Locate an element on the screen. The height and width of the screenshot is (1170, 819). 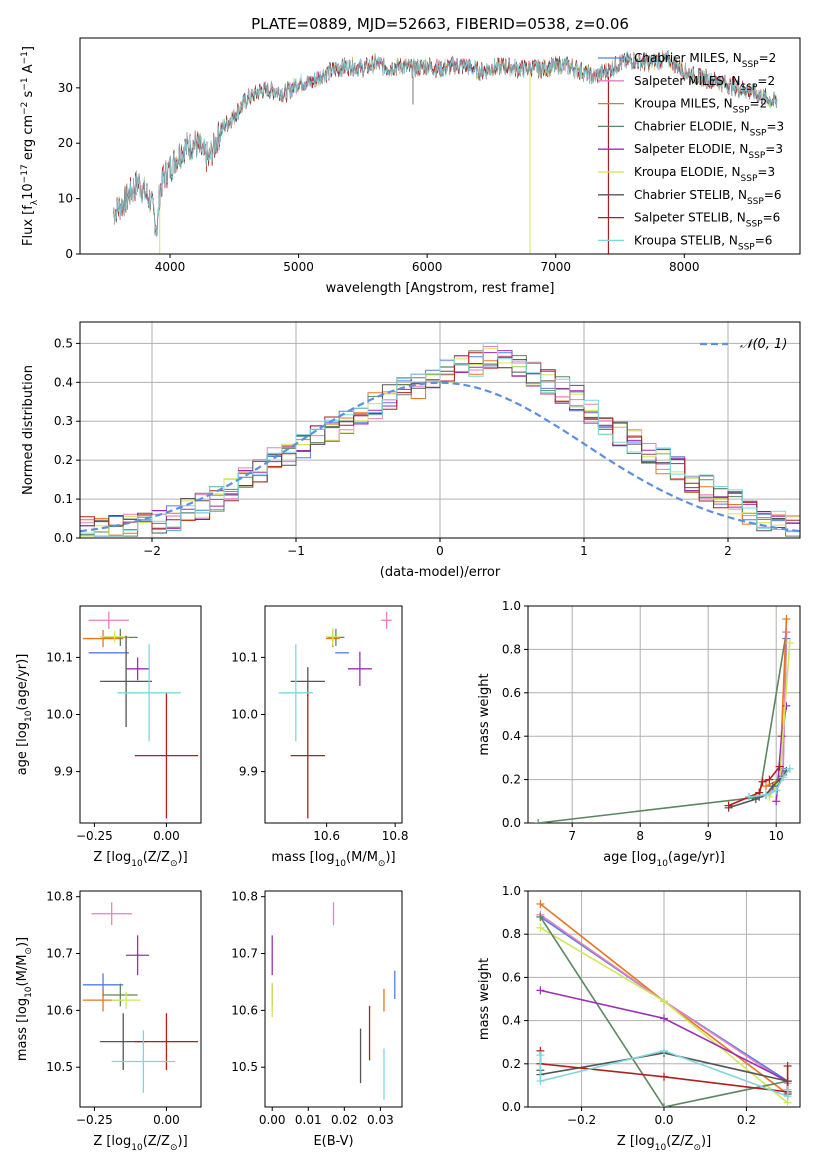
y-tick-label: 10.1 is located at coordinates (59, 657).